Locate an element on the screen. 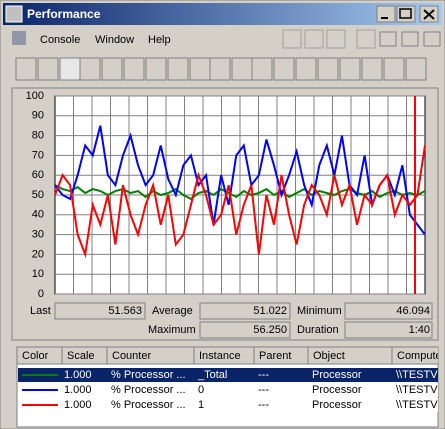 The image size is (445, 429). stat-label: Last is located at coordinates (40, 311).